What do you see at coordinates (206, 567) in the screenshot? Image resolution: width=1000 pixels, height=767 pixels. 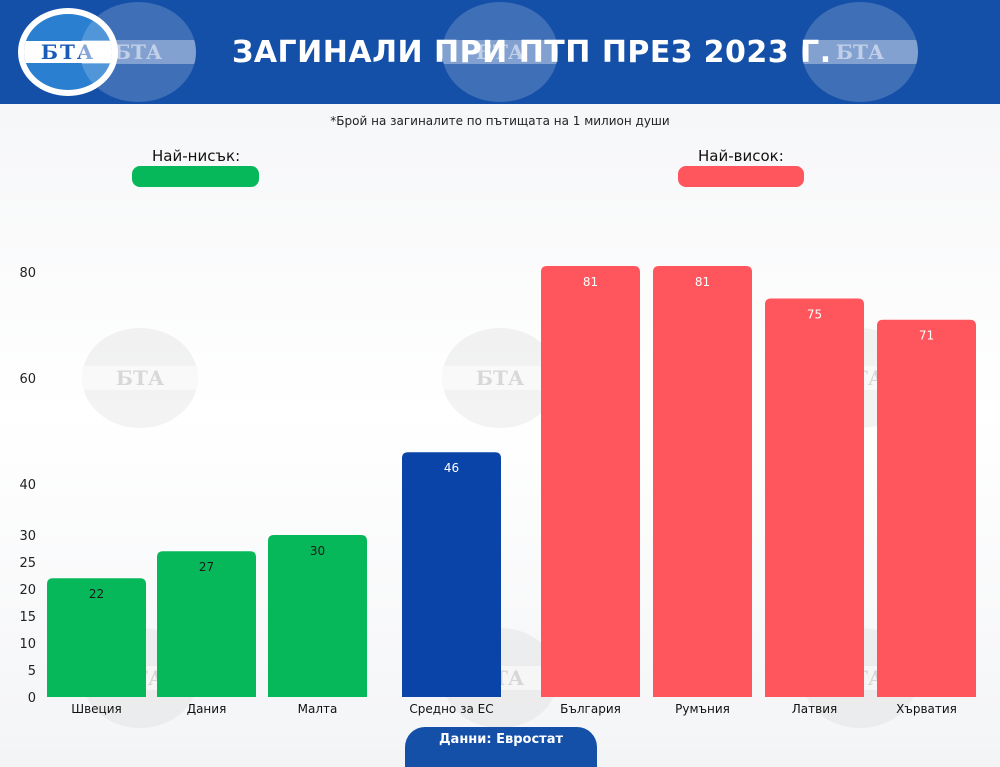 I see `bar-data-label: 27` at bounding box center [206, 567].